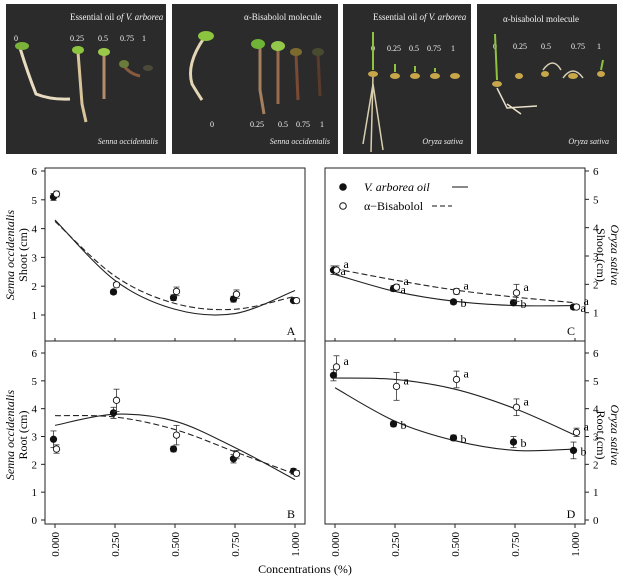 The image size is (626, 578). Describe the element at coordinates (456, 544) in the screenshot. I see `x-tick-label: 0.500` at that location.